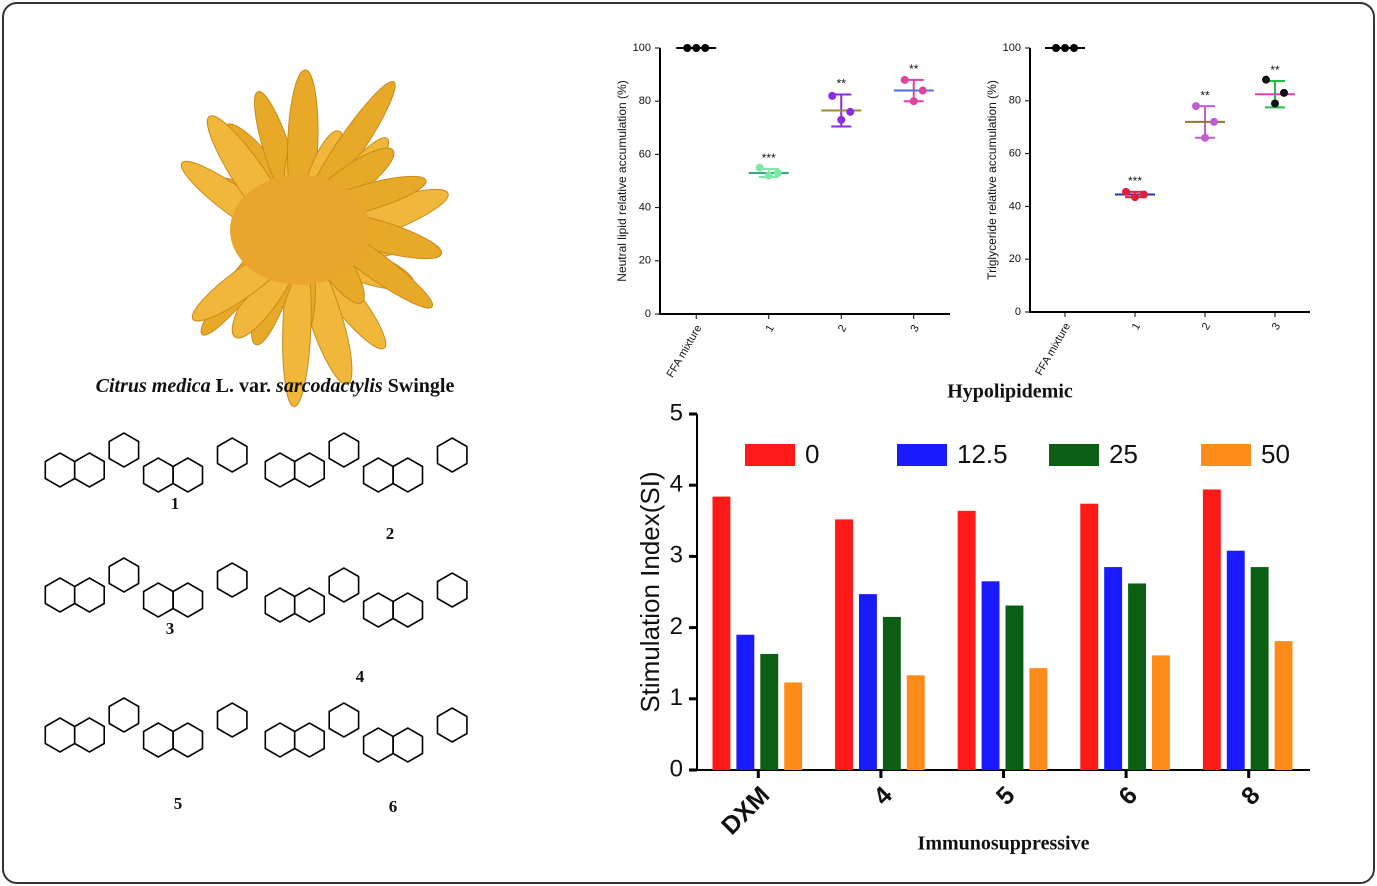 This screenshot has height=886, width=1377. What do you see at coordinates (256, 597) in the screenshot?
I see `structures` at bounding box center [256, 597].